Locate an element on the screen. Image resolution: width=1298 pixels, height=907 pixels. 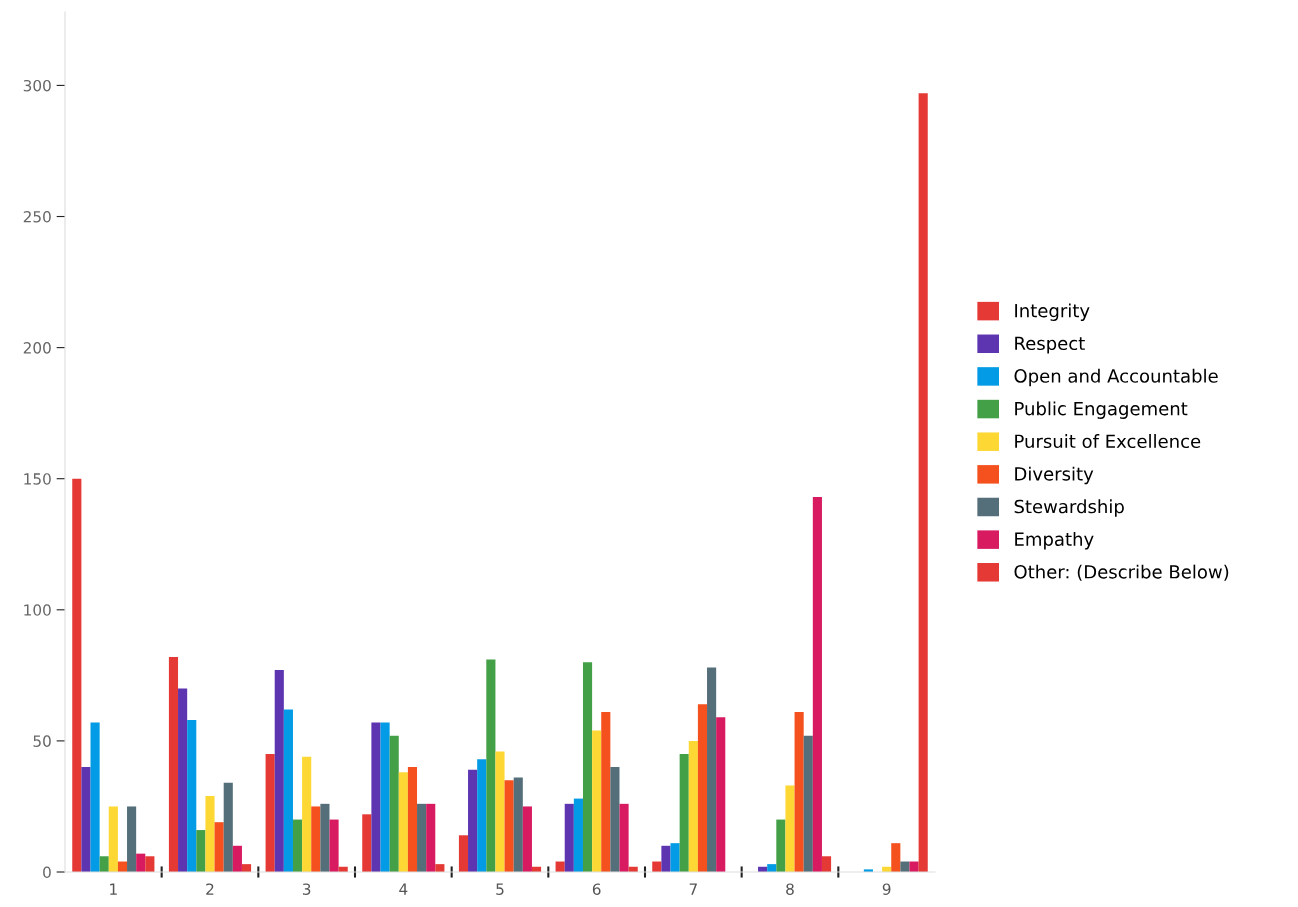
x-tick-label: 1 is located at coordinates (113, 889).